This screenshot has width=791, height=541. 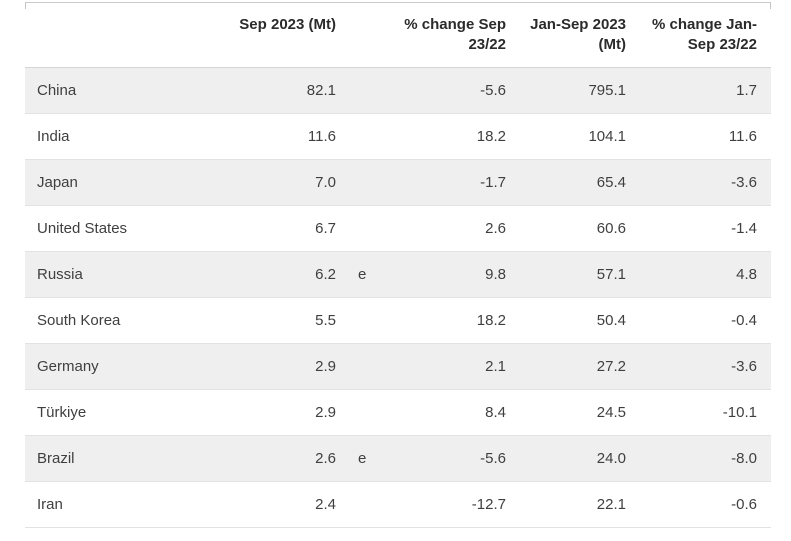 What do you see at coordinates (292, 228) in the screenshot?
I see `sep-2023-cell: 6.7` at bounding box center [292, 228].